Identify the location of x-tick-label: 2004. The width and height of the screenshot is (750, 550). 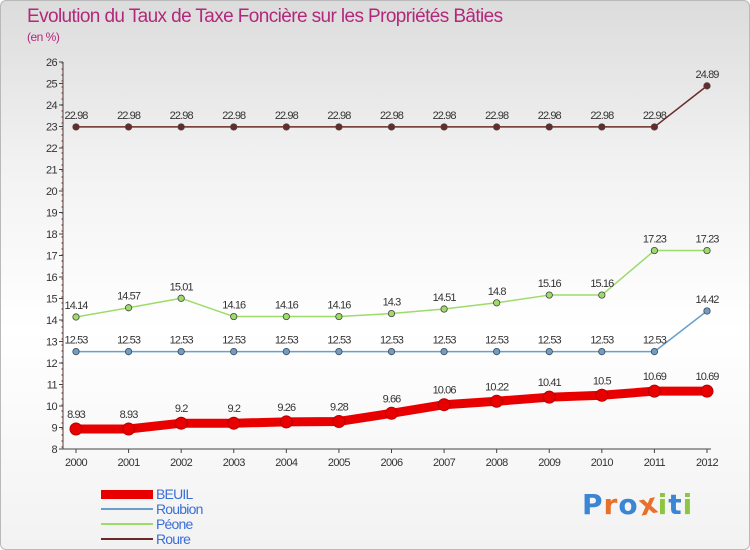
(286, 463).